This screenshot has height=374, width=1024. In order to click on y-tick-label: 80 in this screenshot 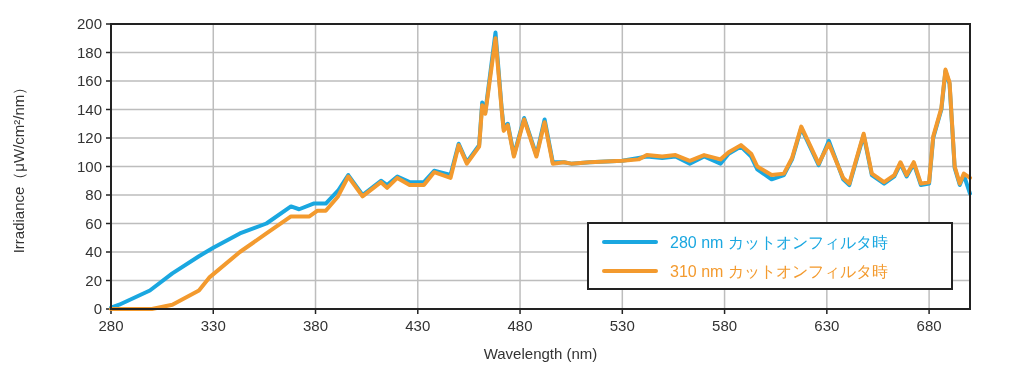, I will do `click(93, 194)`.